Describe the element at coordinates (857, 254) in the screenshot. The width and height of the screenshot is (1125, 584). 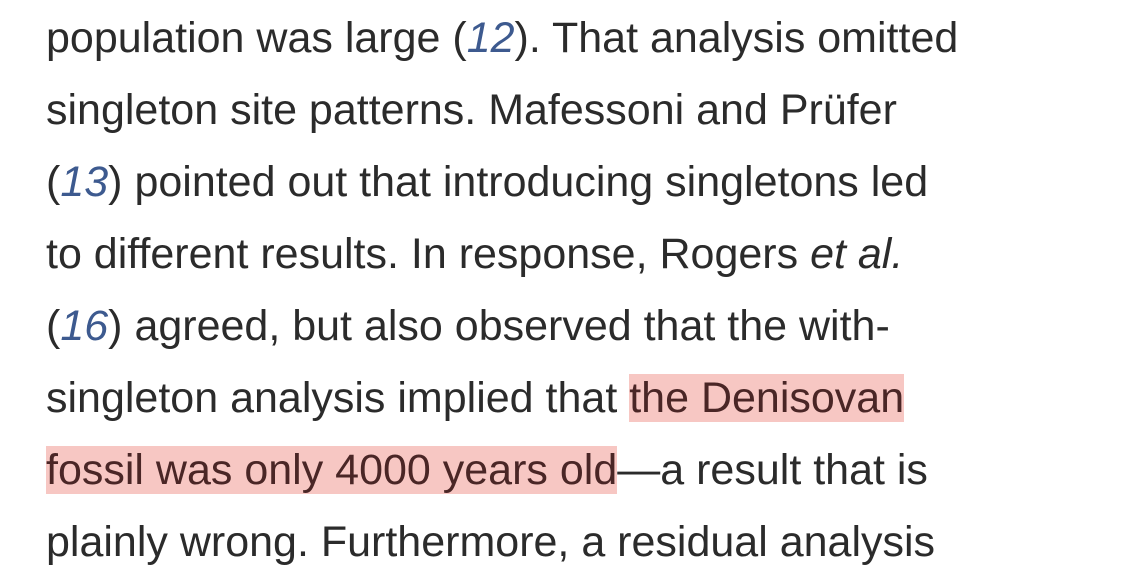
I see `italic-text: et al.` at that location.